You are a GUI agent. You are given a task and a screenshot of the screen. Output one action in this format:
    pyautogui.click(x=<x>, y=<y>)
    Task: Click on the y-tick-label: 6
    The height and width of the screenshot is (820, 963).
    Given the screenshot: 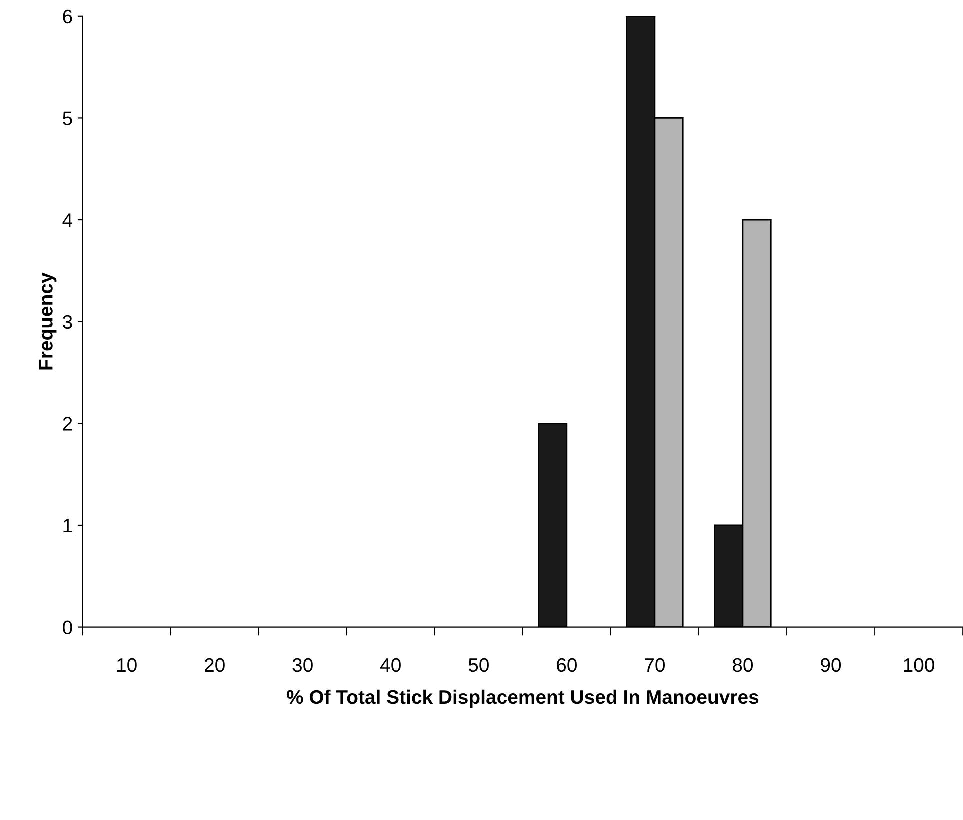 What is the action you would take?
    pyautogui.click(x=67, y=17)
    